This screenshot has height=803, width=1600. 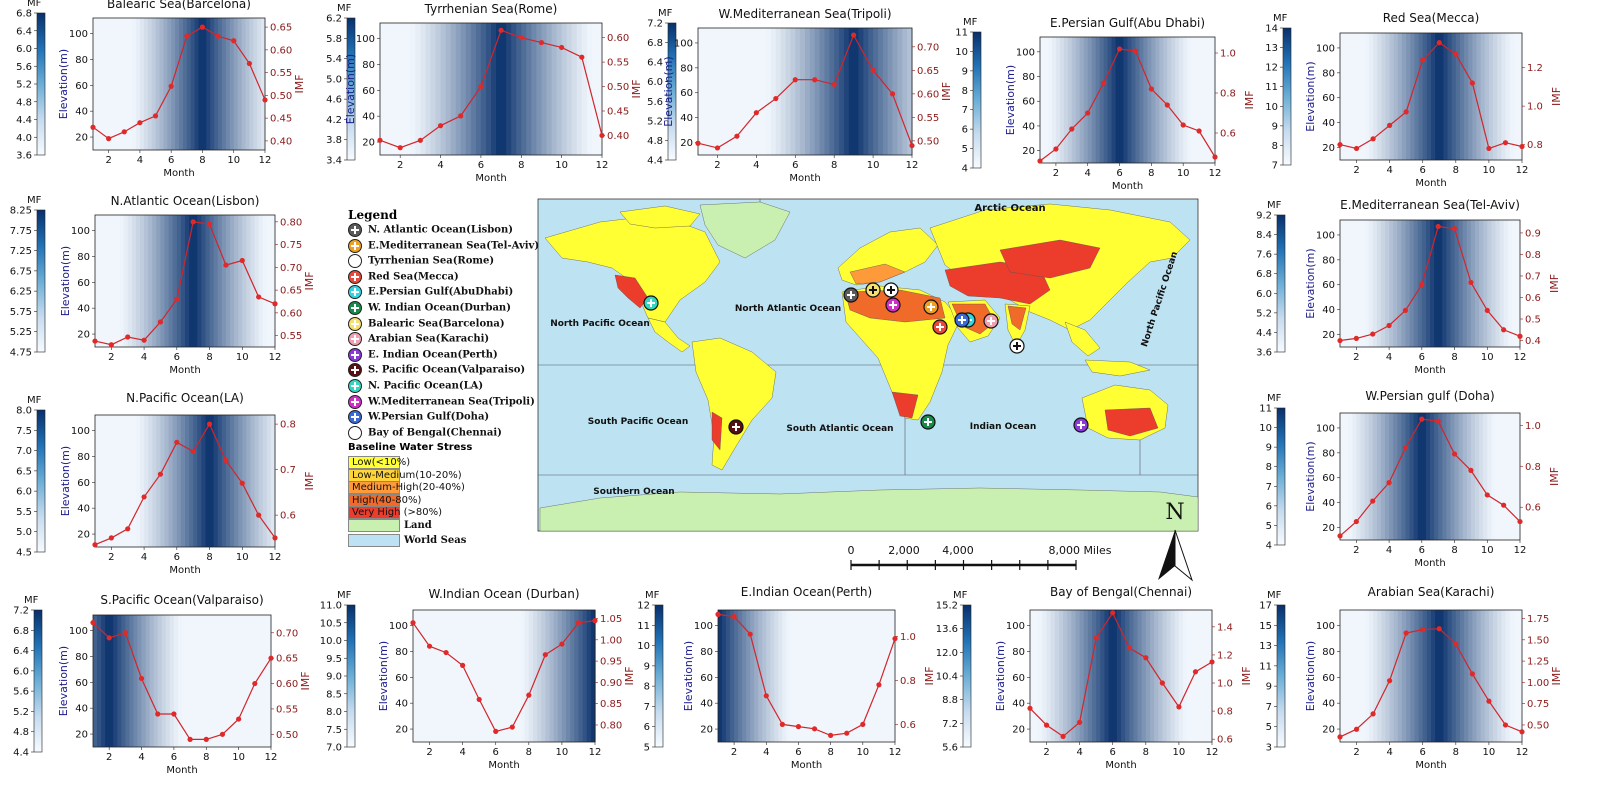 What do you see at coordinates (947, 677) in the screenshot?
I see `colorbar-tick-label: 10.4` at bounding box center [947, 677].